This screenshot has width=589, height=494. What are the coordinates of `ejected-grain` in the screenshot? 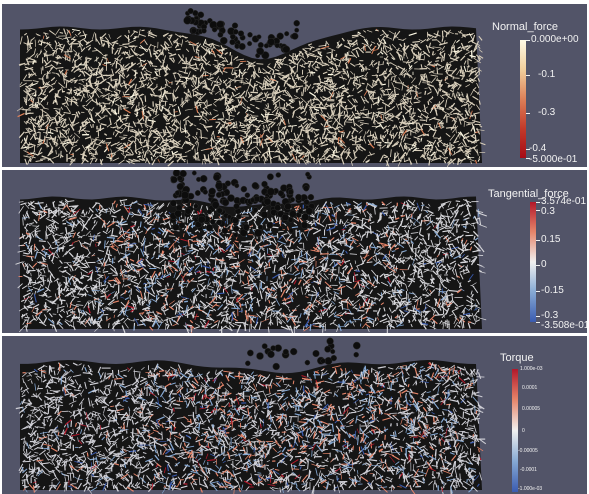 It's located at (232, 42).